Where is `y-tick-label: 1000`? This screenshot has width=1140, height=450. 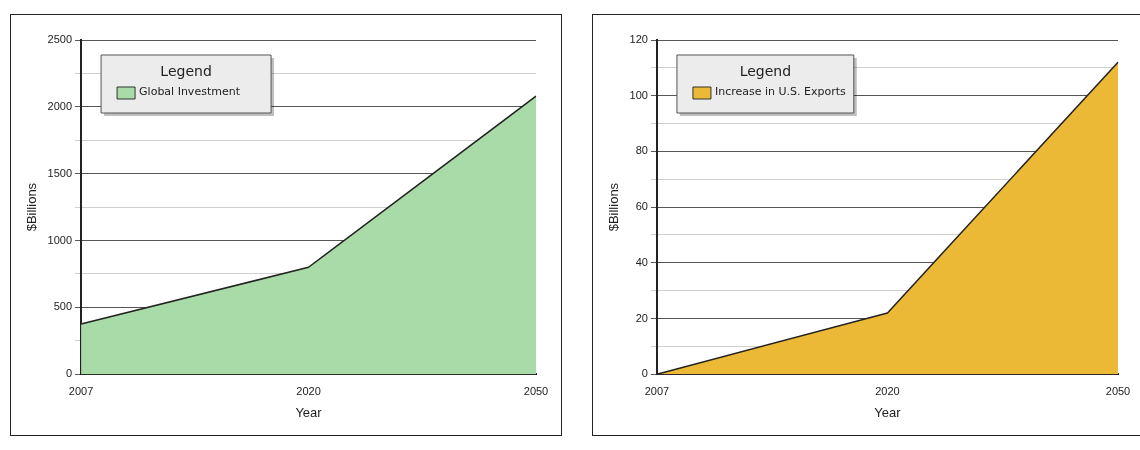
y-tick-label: 1000 is located at coordinates (60, 239).